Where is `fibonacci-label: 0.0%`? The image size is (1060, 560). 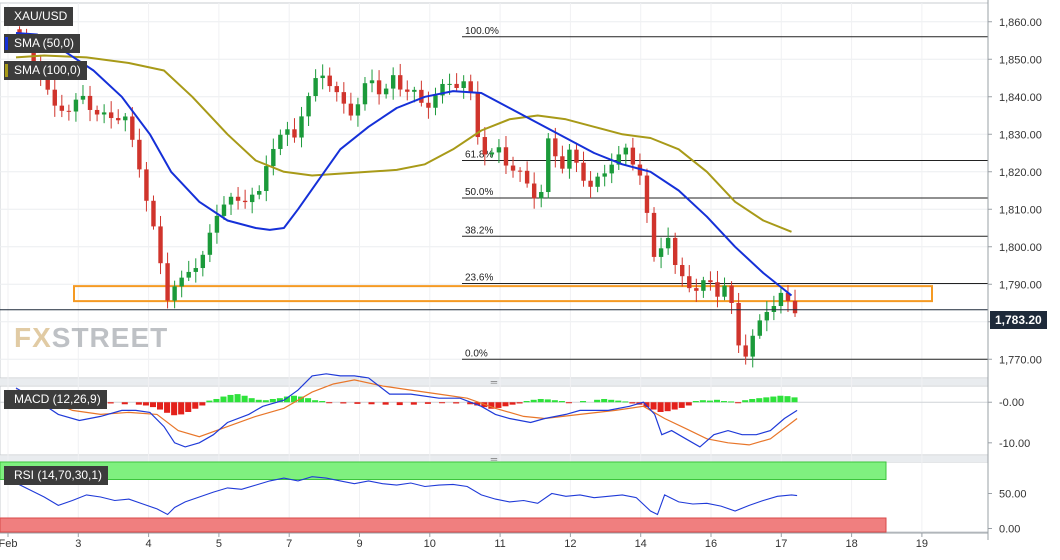
fibonacci-label: 0.0% is located at coordinates (476, 353).